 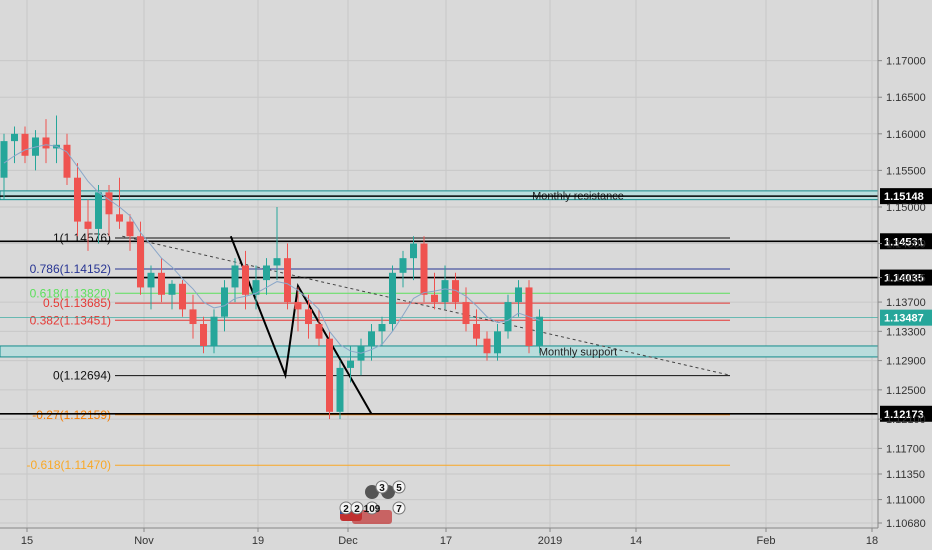 What do you see at coordinates (446, 541) in the screenshot?
I see `time-tick-label: 17` at bounding box center [446, 541].